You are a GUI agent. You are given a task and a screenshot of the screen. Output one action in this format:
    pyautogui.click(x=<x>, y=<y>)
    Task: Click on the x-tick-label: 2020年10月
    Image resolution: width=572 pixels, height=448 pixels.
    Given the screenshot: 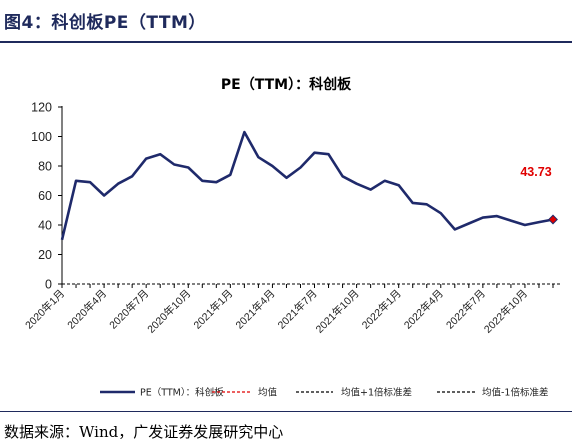 What is the action you would take?
    pyautogui.click(x=169, y=311)
    